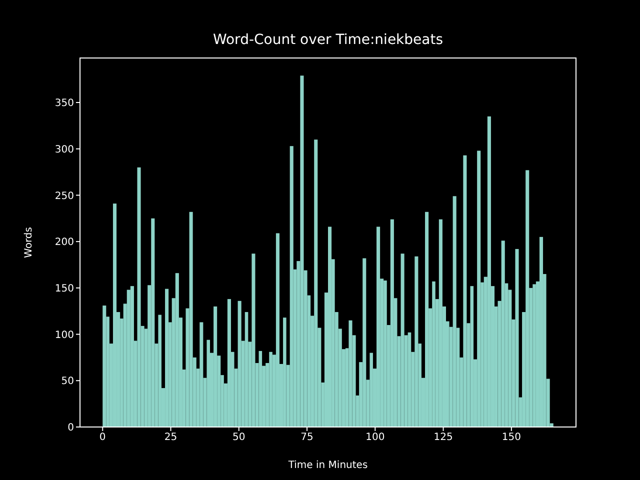  I want to click on y-tick-label: 200, so click(64, 242).